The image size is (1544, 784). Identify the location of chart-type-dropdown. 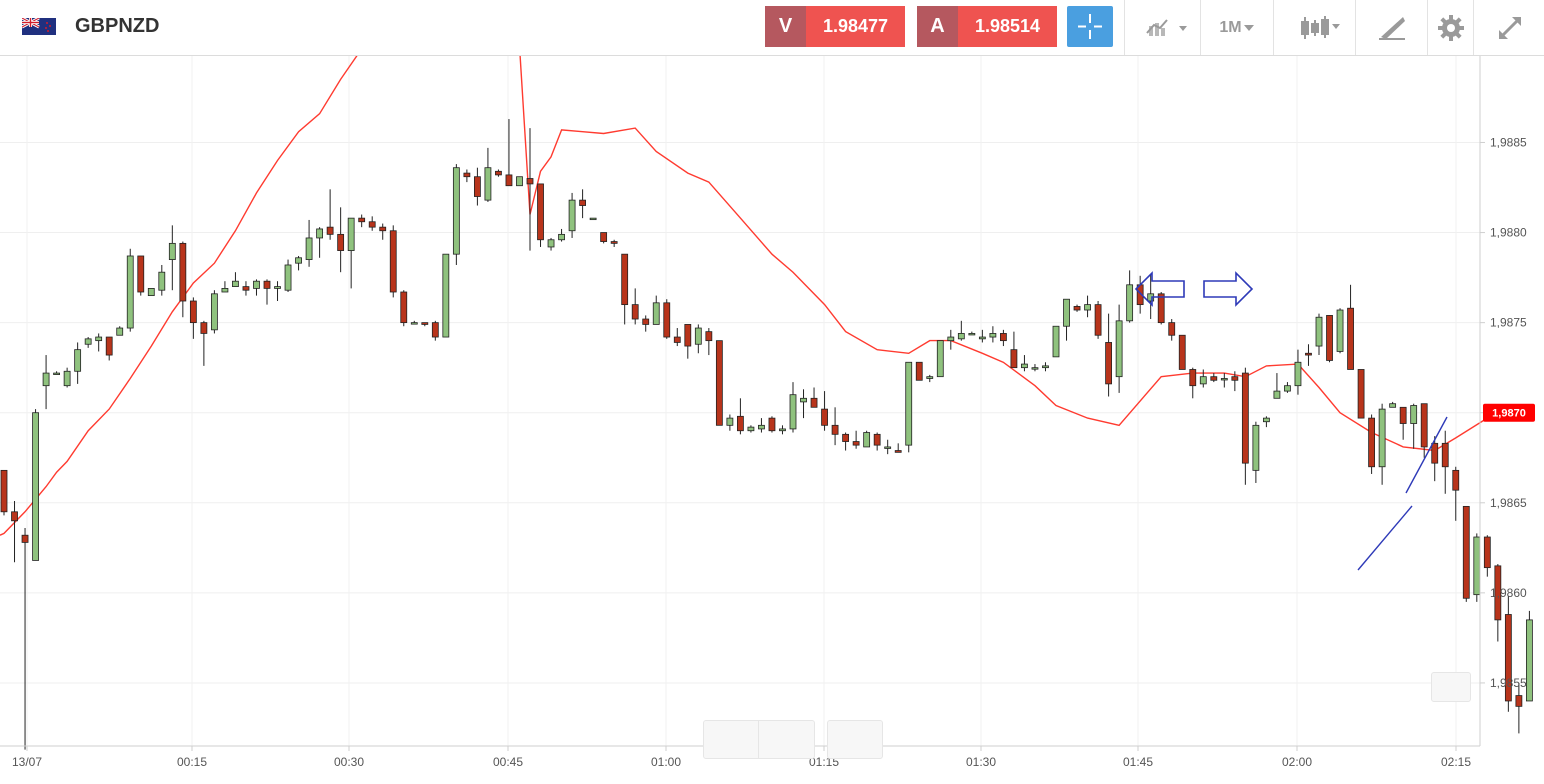
(1162, 27).